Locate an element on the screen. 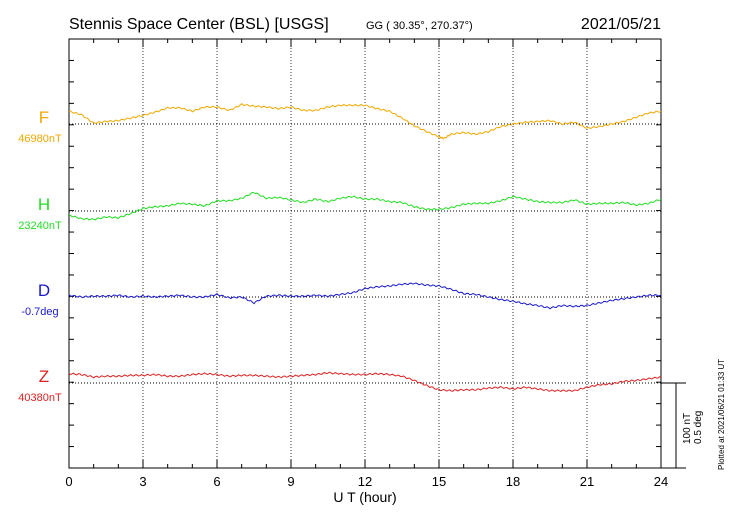 The width and height of the screenshot is (730, 520). series-line-f is located at coordinates (365, 121).